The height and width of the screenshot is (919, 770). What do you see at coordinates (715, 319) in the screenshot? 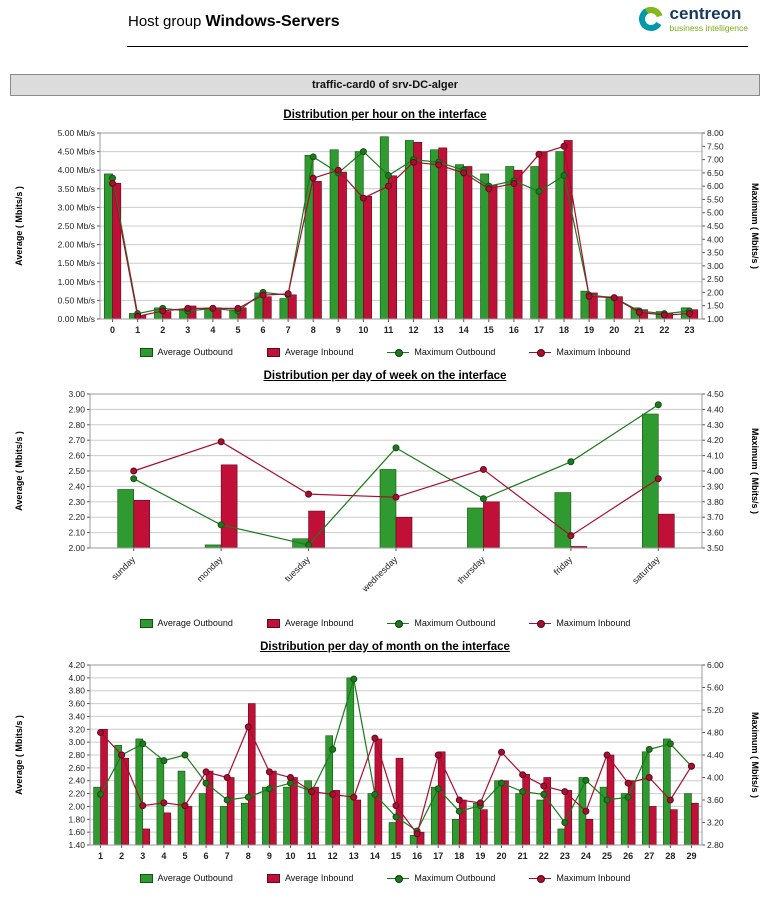
I see `svg-text: 1.00` at bounding box center [715, 319].